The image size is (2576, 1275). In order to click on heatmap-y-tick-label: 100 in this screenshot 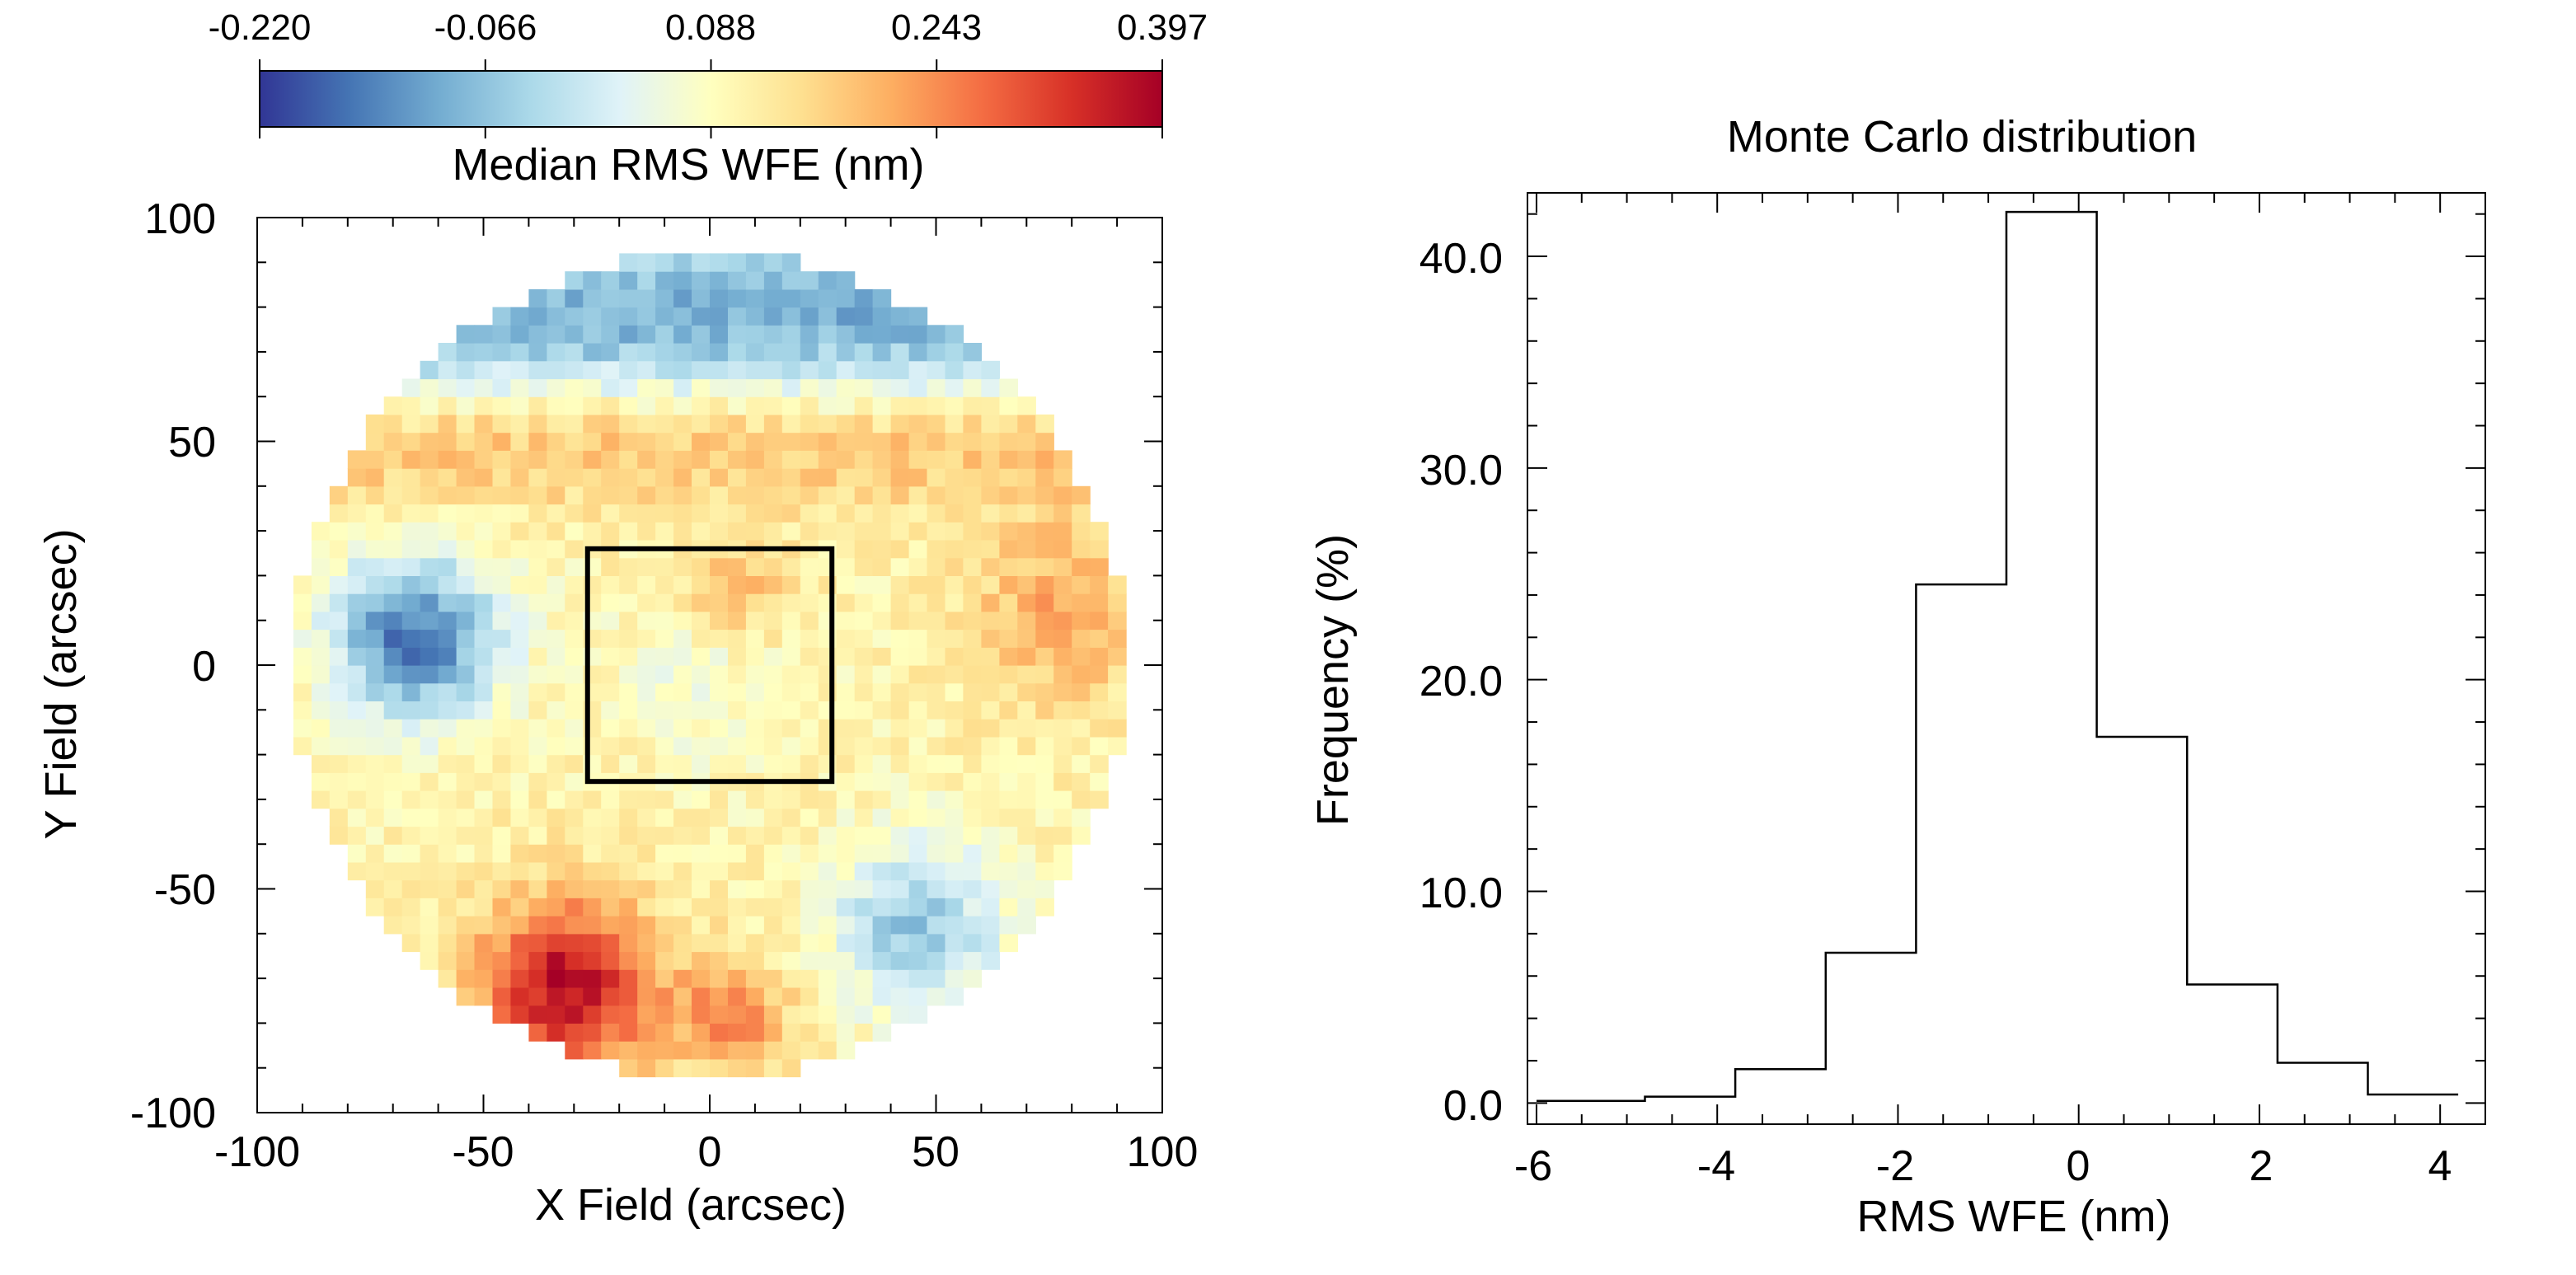, I will do `click(180, 219)`.